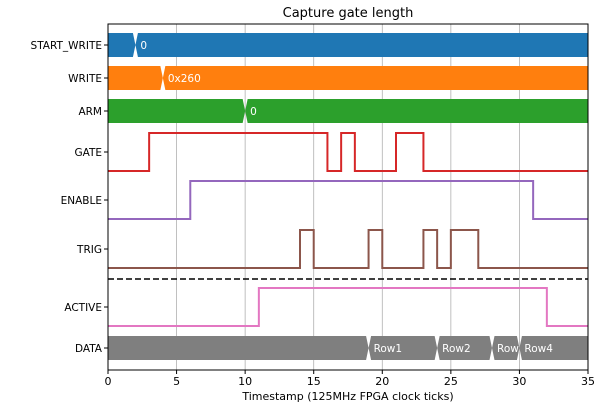  Describe the element at coordinates (108, 381) in the screenshot. I see `x-tick-label-0: 0` at that location.